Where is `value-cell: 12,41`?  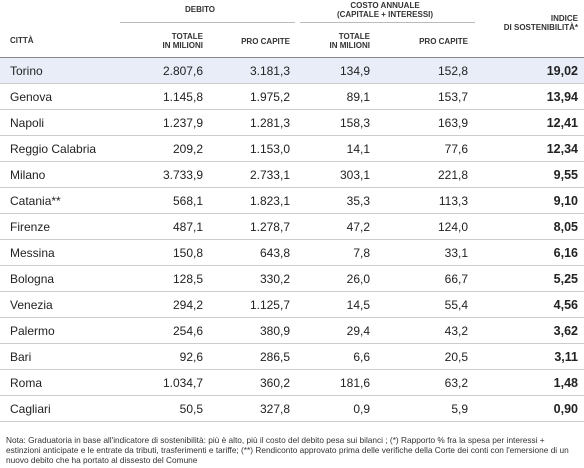 value-cell: 12,41 is located at coordinates (562, 123).